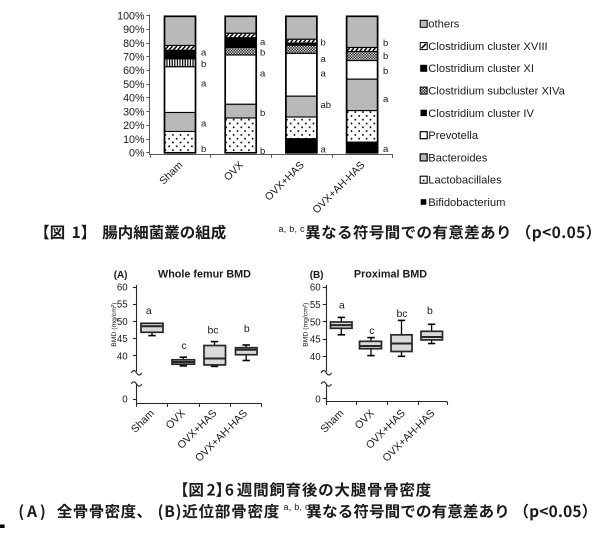 The width and height of the screenshot is (604, 533). Describe the element at coordinates (453, 136) in the screenshot. I see `svg-text: Prevotella` at that location.